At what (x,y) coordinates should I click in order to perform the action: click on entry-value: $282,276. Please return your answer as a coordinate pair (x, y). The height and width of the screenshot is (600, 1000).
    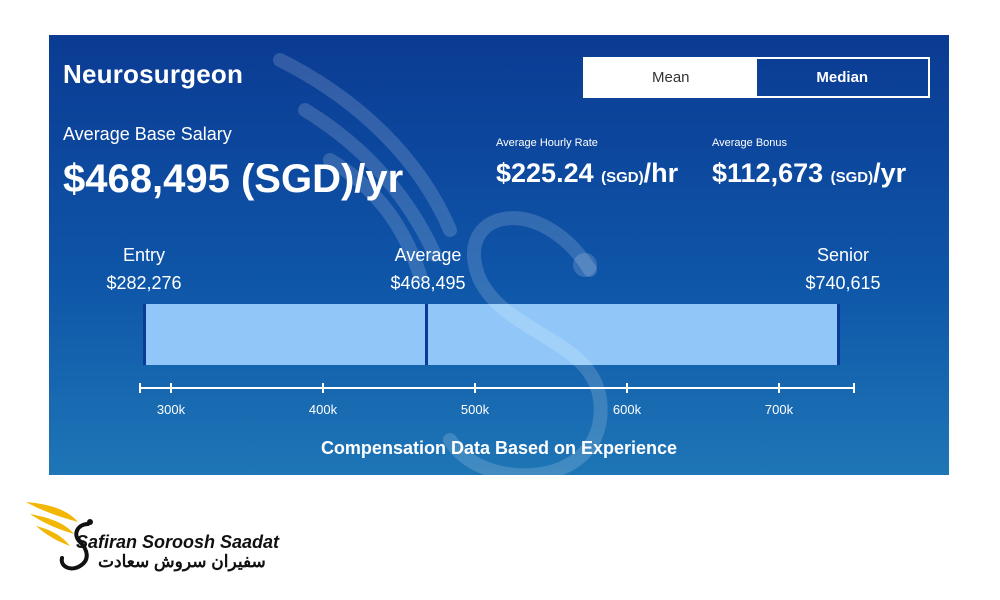
    Looking at the image, I should click on (144, 283).